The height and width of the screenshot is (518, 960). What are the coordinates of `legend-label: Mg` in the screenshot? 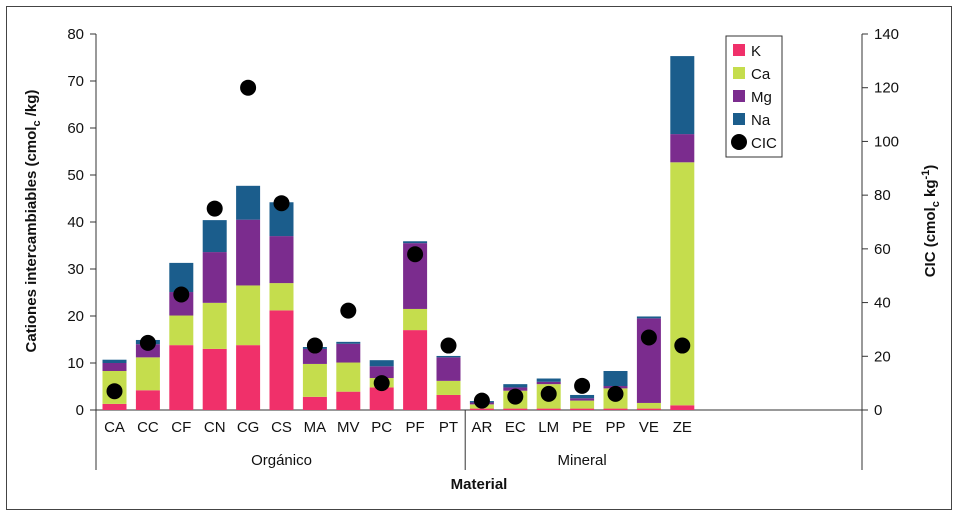 It's located at (761, 97).